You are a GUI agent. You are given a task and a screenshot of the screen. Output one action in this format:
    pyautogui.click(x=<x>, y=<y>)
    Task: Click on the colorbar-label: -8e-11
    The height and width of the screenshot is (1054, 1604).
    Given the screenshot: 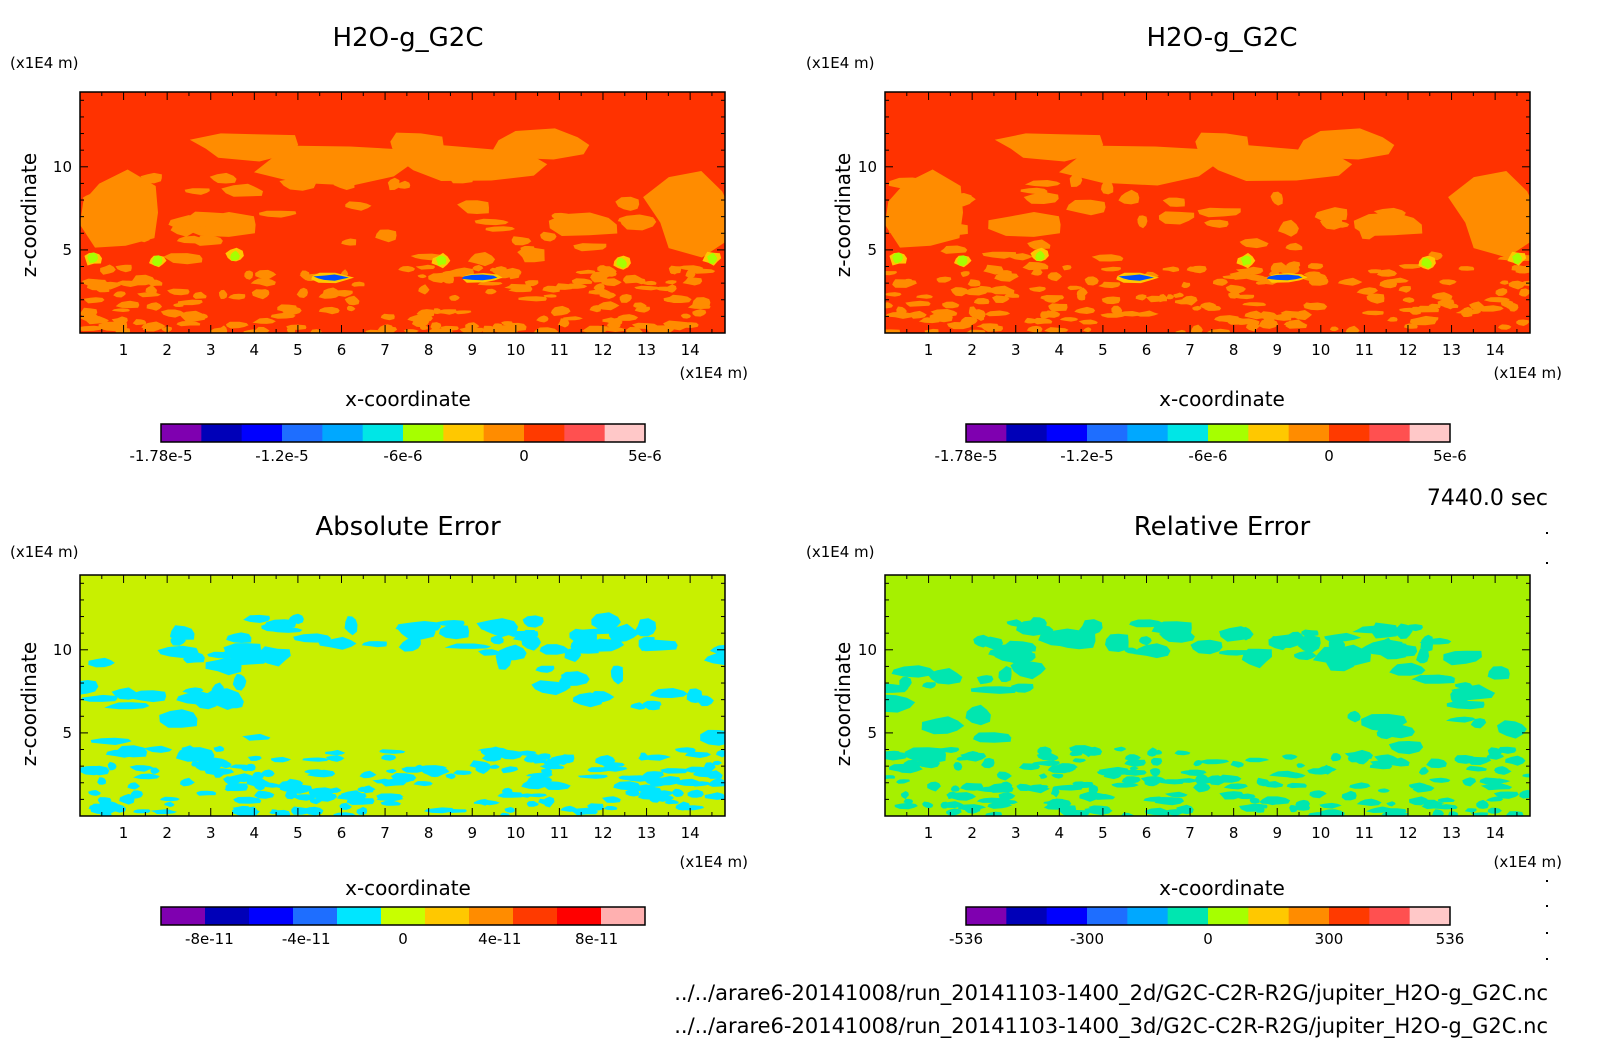 What is the action you would take?
    pyautogui.click(x=209, y=939)
    